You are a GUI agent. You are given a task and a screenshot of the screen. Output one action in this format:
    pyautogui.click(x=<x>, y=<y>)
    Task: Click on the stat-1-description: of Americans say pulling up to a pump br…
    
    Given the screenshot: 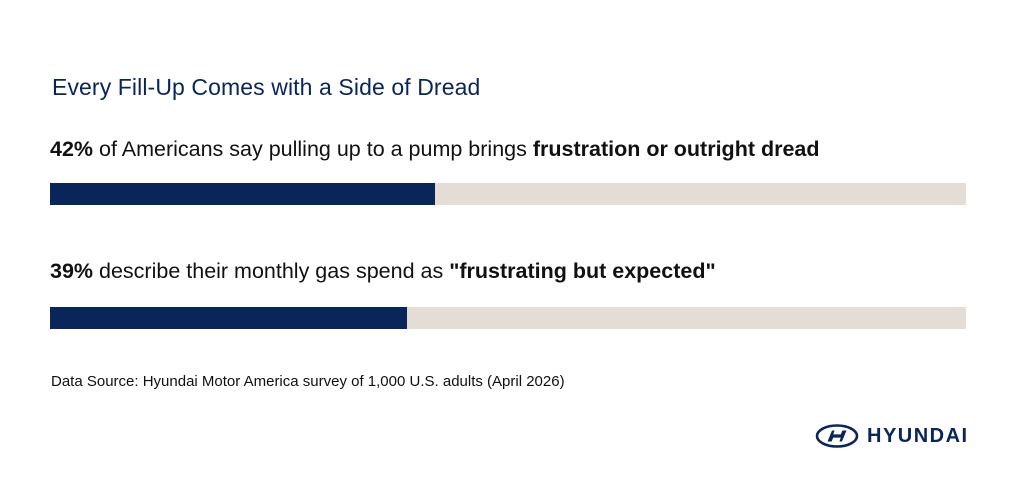 What is the action you would take?
    pyautogui.click(x=313, y=149)
    